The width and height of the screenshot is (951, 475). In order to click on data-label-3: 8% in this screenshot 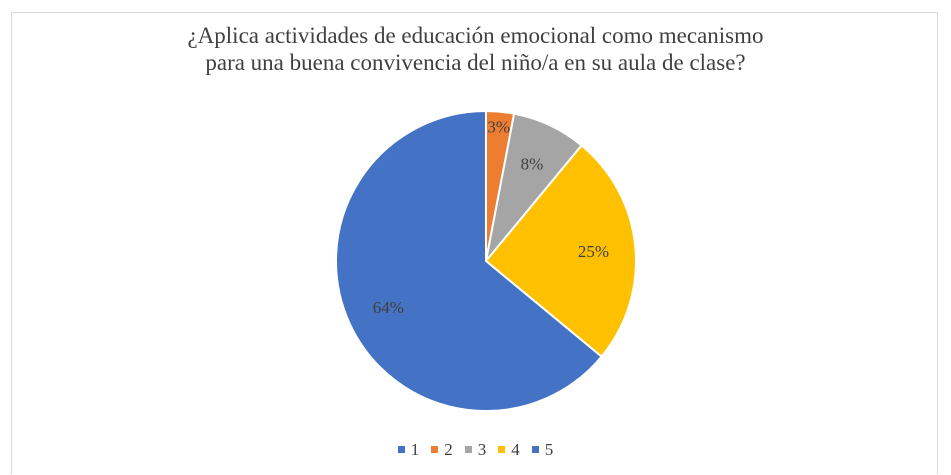, I will do `click(532, 163)`.